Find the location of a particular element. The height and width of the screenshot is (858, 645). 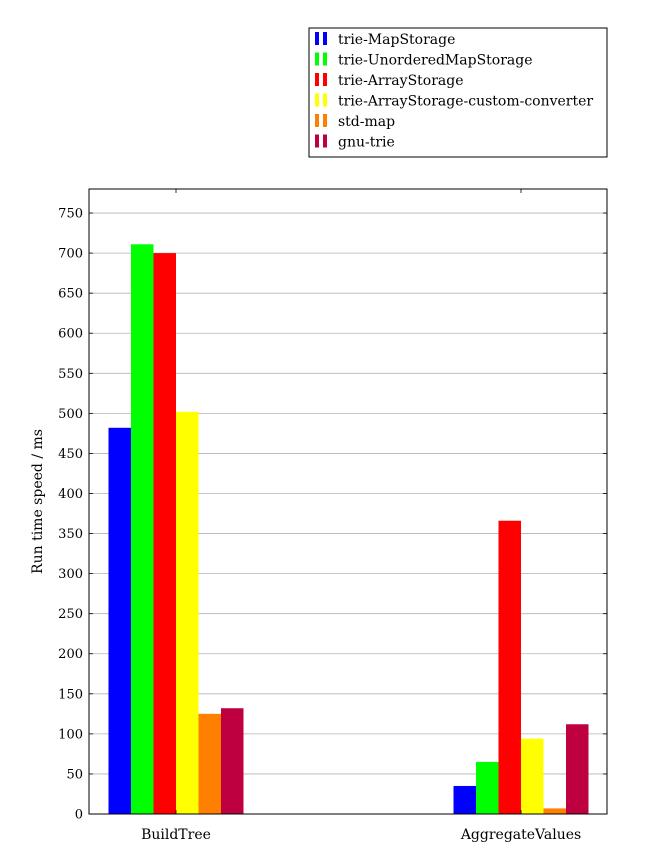

bar-trie-UnorderedMapStorage-BuildTree is located at coordinates (142, 529).